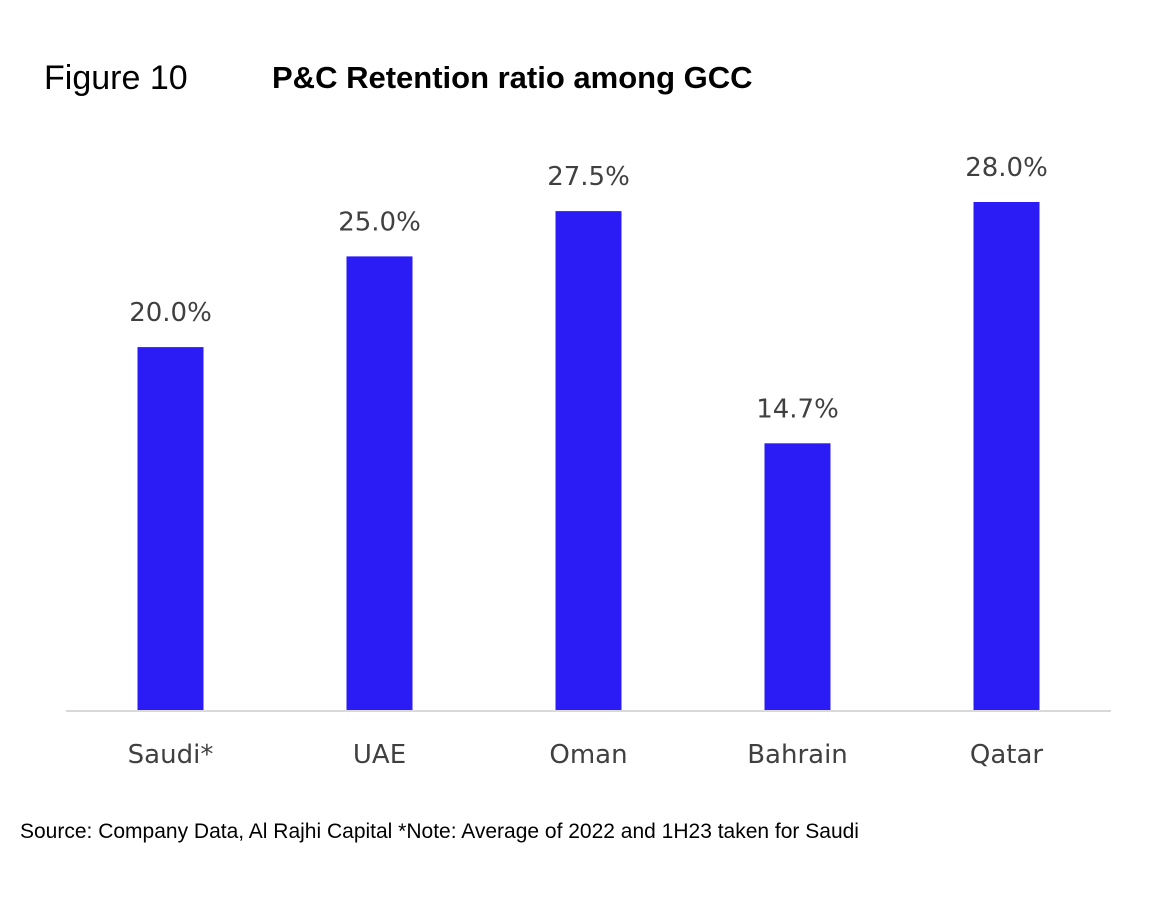 The height and width of the screenshot is (919, 1157). Describe the element at coordinates (512, 77) in the screenshot. I see `chart-title: P&C Retention ratio among GCC` at that location.